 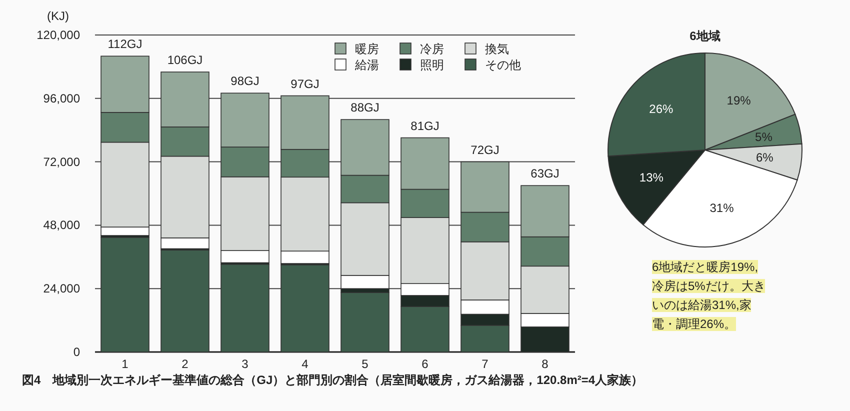 What do you see at coordinates (545, 173) in the screenshot?
I see `annotation: 63GJ` at bounding box center [545, 173].